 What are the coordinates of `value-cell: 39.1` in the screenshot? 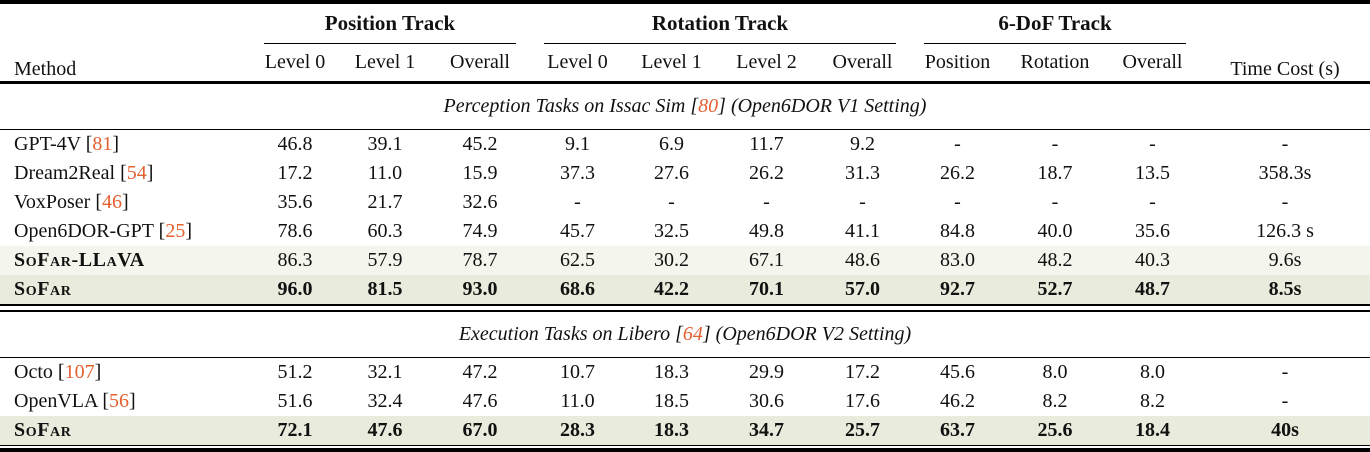 It's located at (385, 144).